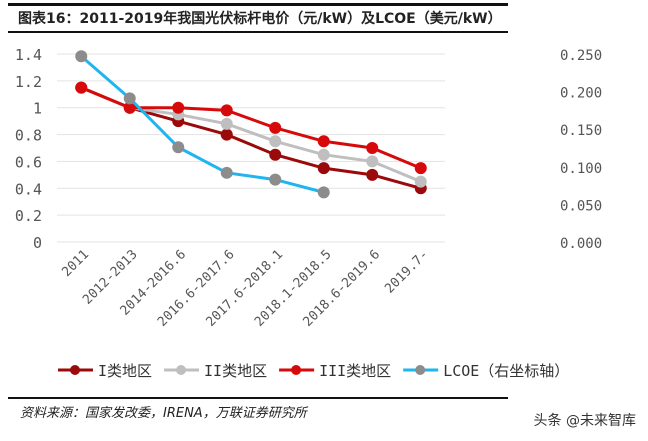 The image size is (648, 441). I want to click on legend-label: II类地区, so click(235, 371).